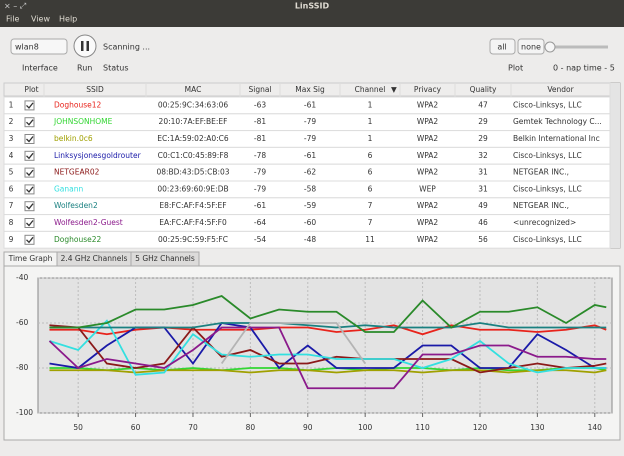  What do you see at coordinates (310, 172) in the screenshot?
I see `max-sig: -62` at bounding box center [310, 172].